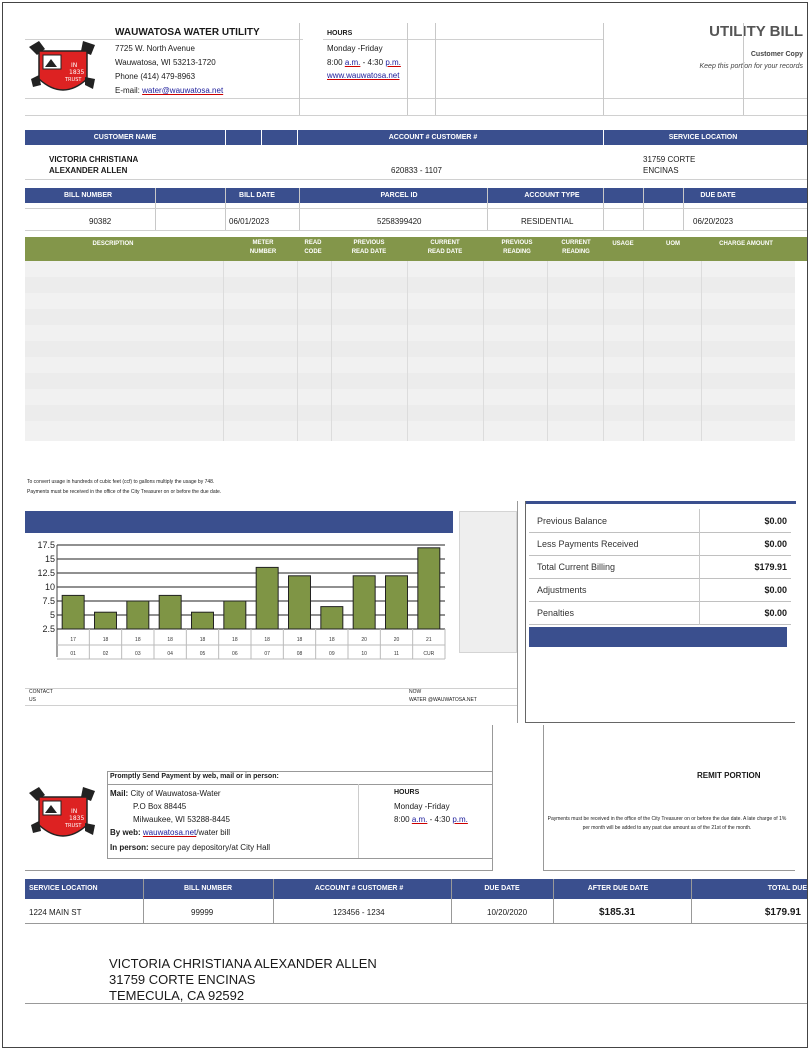 This screenshot has width=810, height=1050. I want to click on x-tick-label: 10, so click(364, 654).